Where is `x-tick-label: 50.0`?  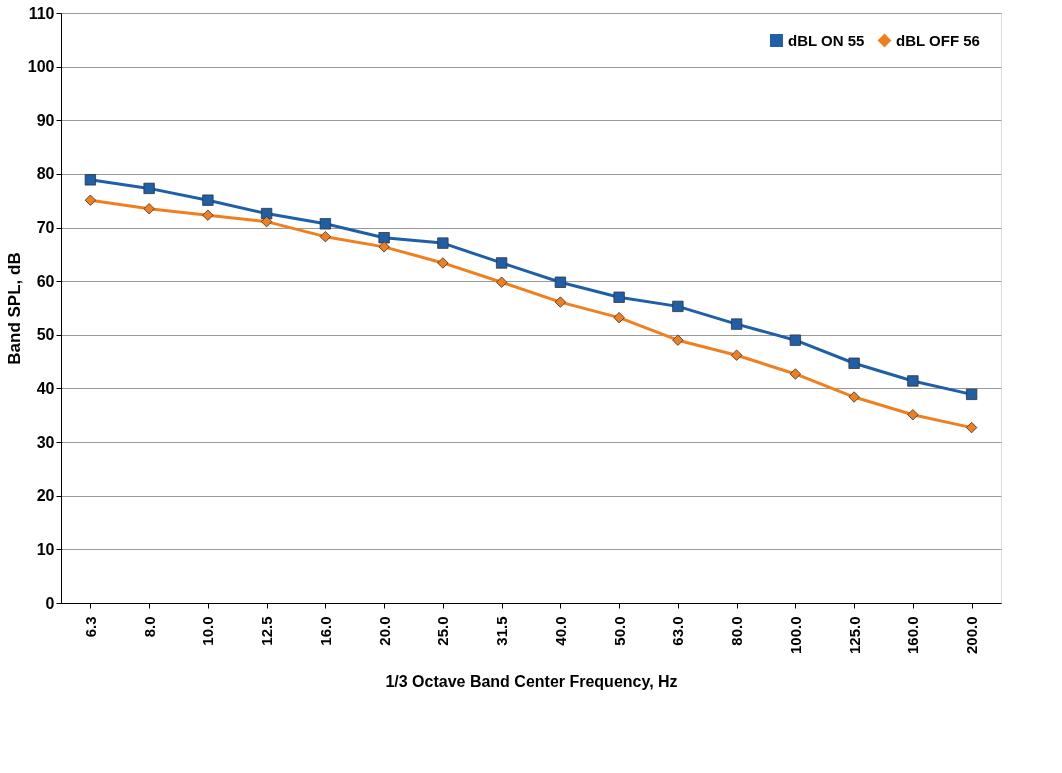
x-tick-label: 50.0 is located at coordinates (619, 631).